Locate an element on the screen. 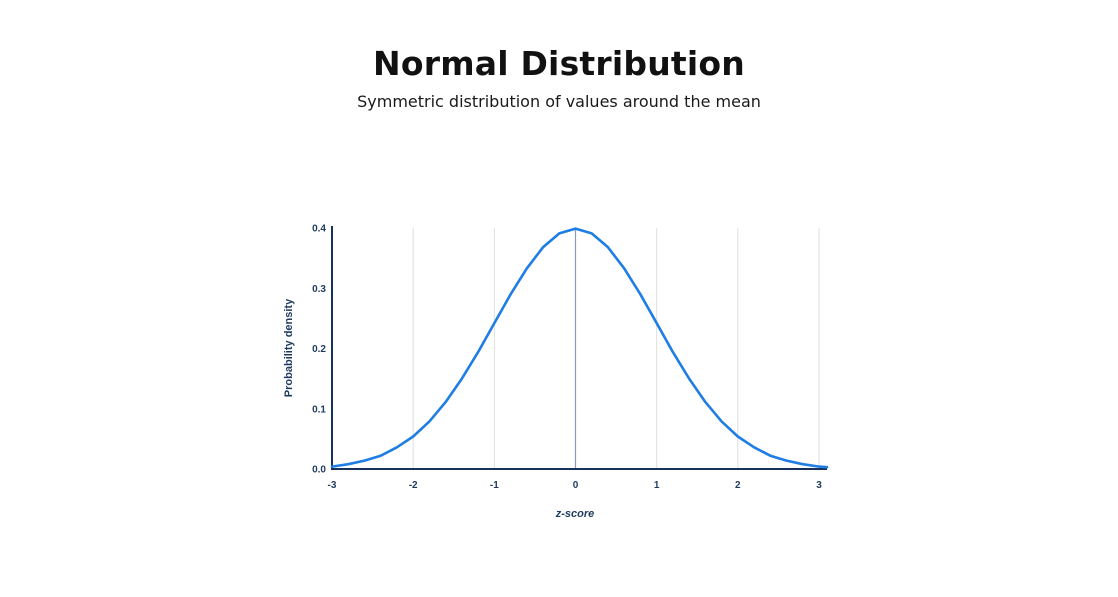 Image resolution: width=1118 pixels, height=597 pixels. x-axis-title: z-score is located at coordinates (575, 514).